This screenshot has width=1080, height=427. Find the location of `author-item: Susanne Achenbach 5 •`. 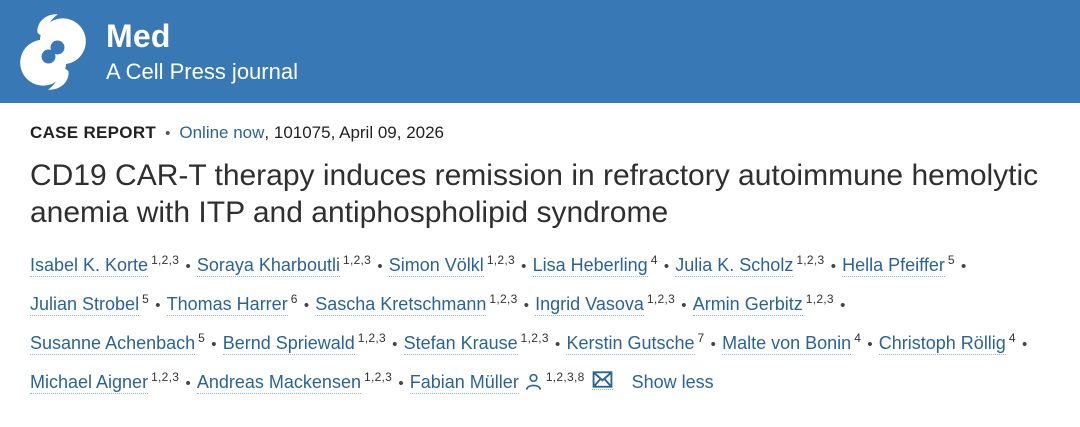

author-item: Susanne Achenbach 5 • is located at coordinates (126, 343).